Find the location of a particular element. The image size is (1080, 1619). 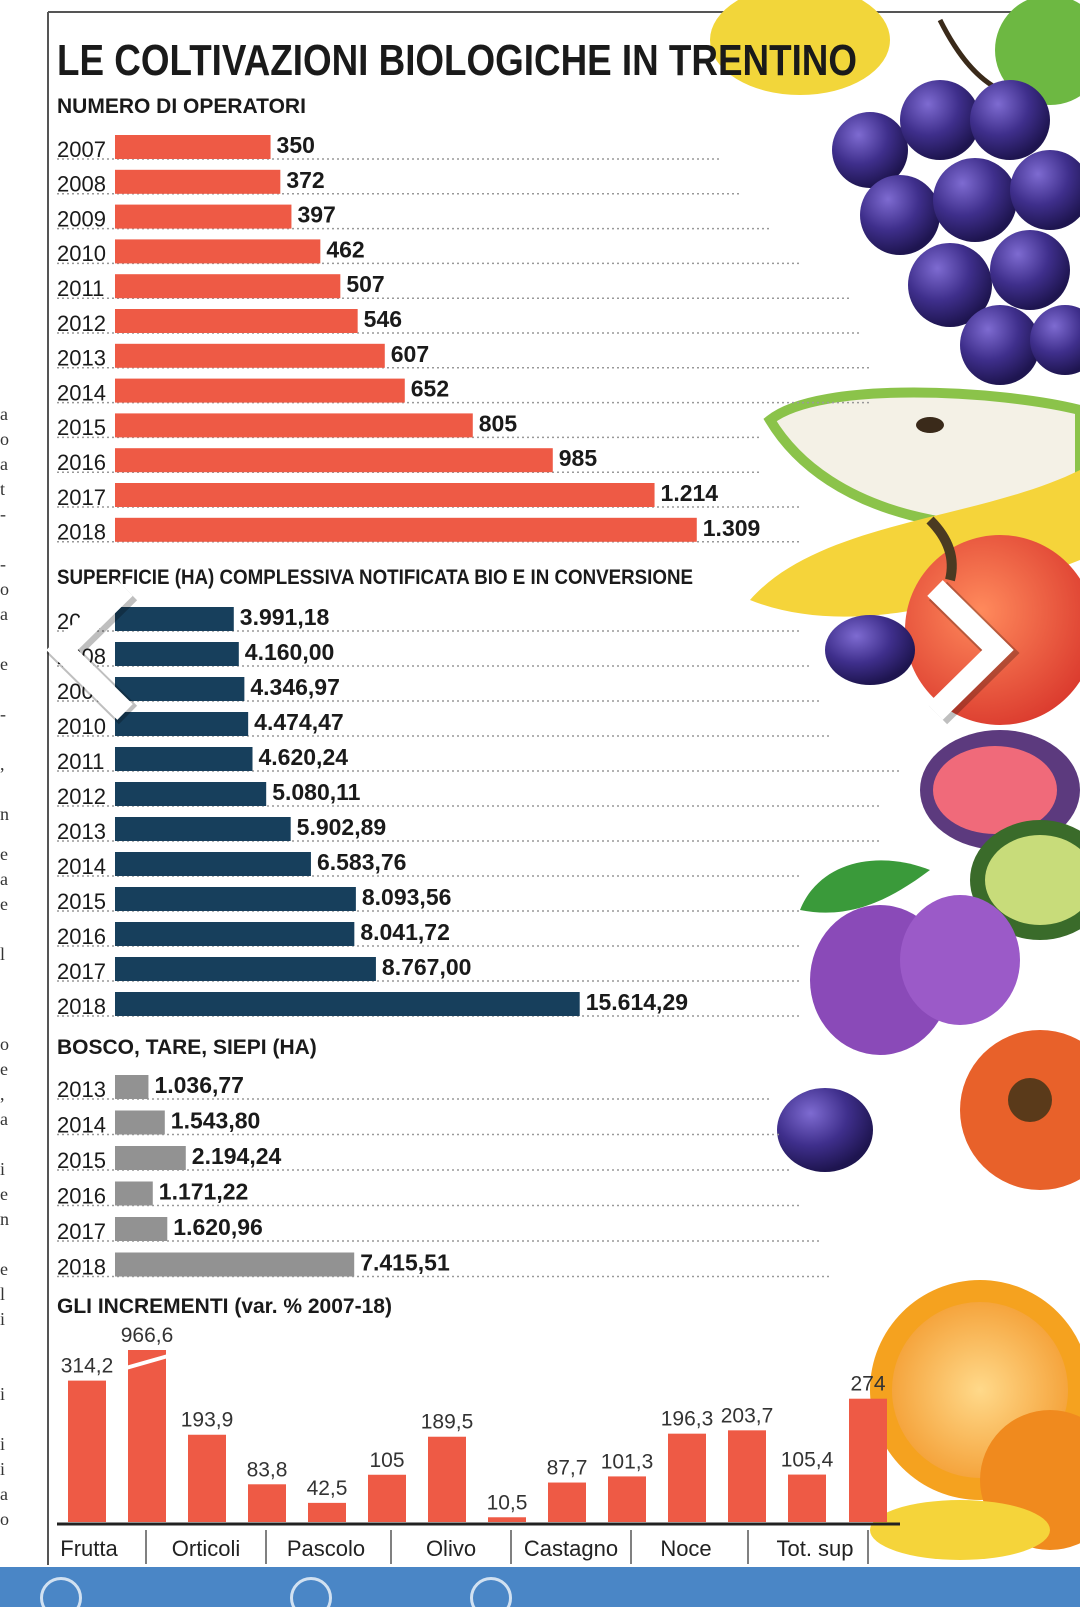

svg-text: n is located at coordinates (4, 814).